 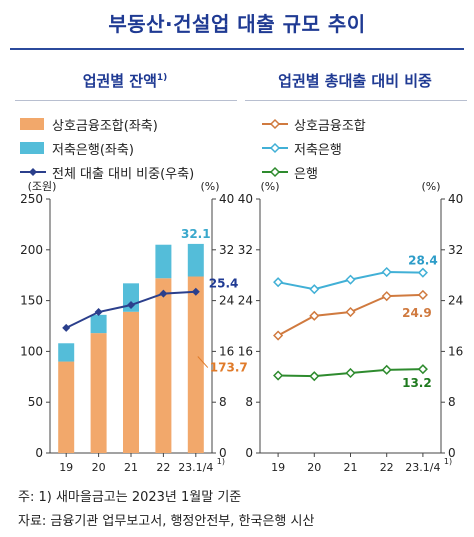 I want to click on r-x-tick-label: 22, so click(x=387, y=467).